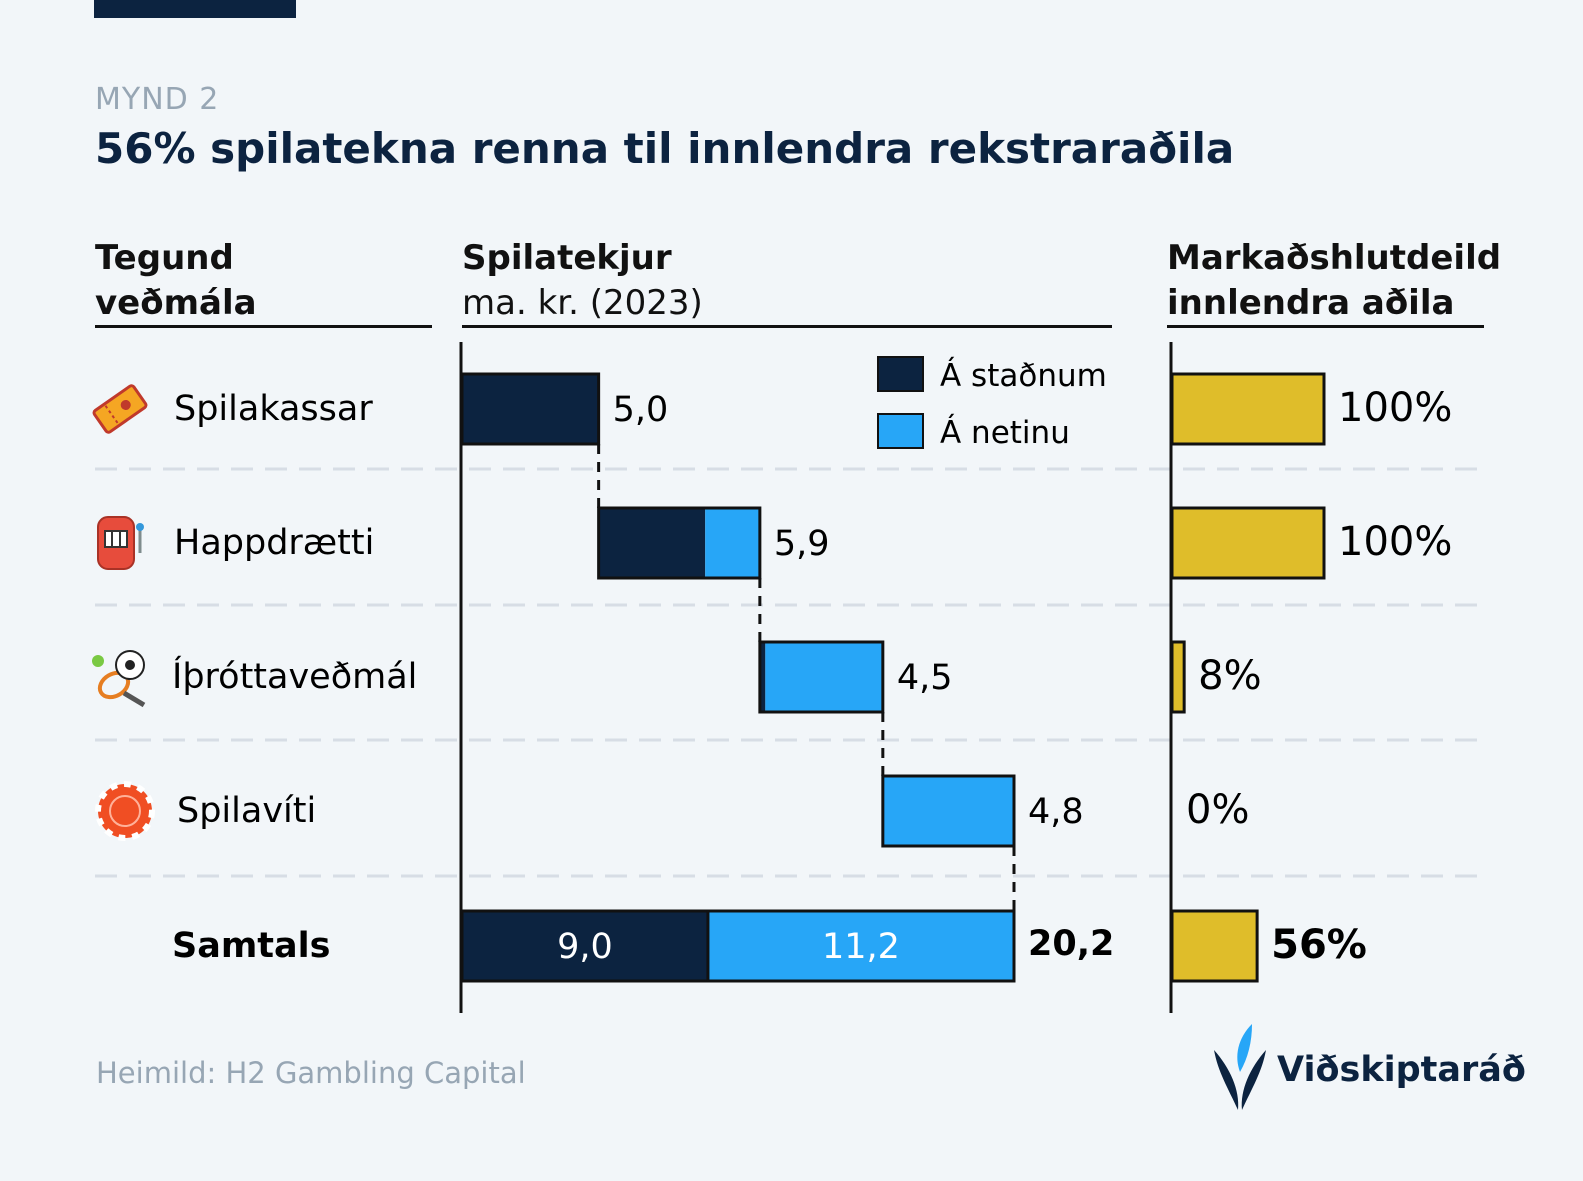  I want to click on share-value-label: 8%, so click(1229, 676).